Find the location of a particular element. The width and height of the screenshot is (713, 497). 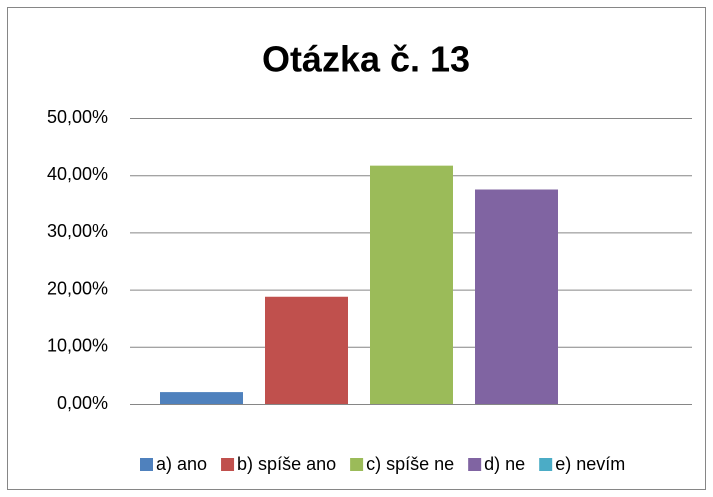

y-tick-label: 40,00% is located at coordinates (77, 174).